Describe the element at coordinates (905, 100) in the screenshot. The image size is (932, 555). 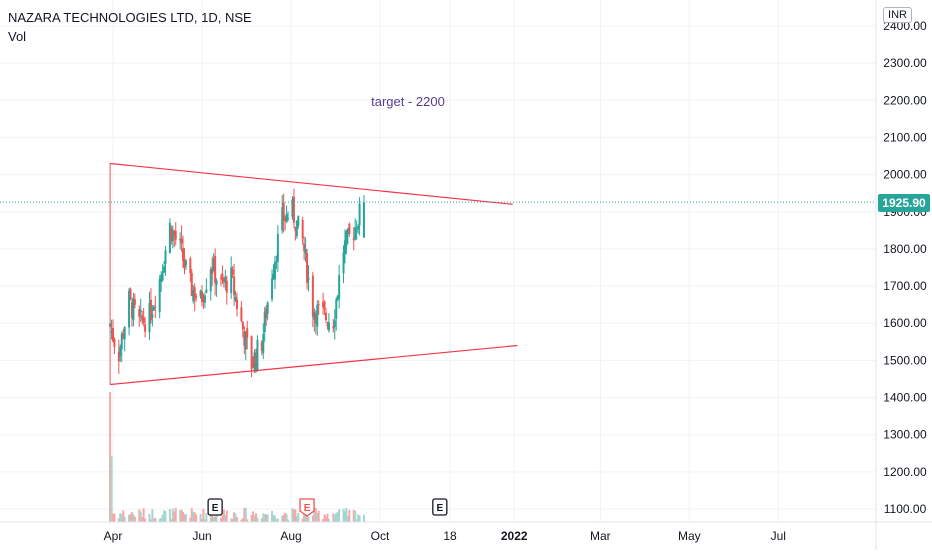
I see `price-tick-label: 2200.00` at that location.